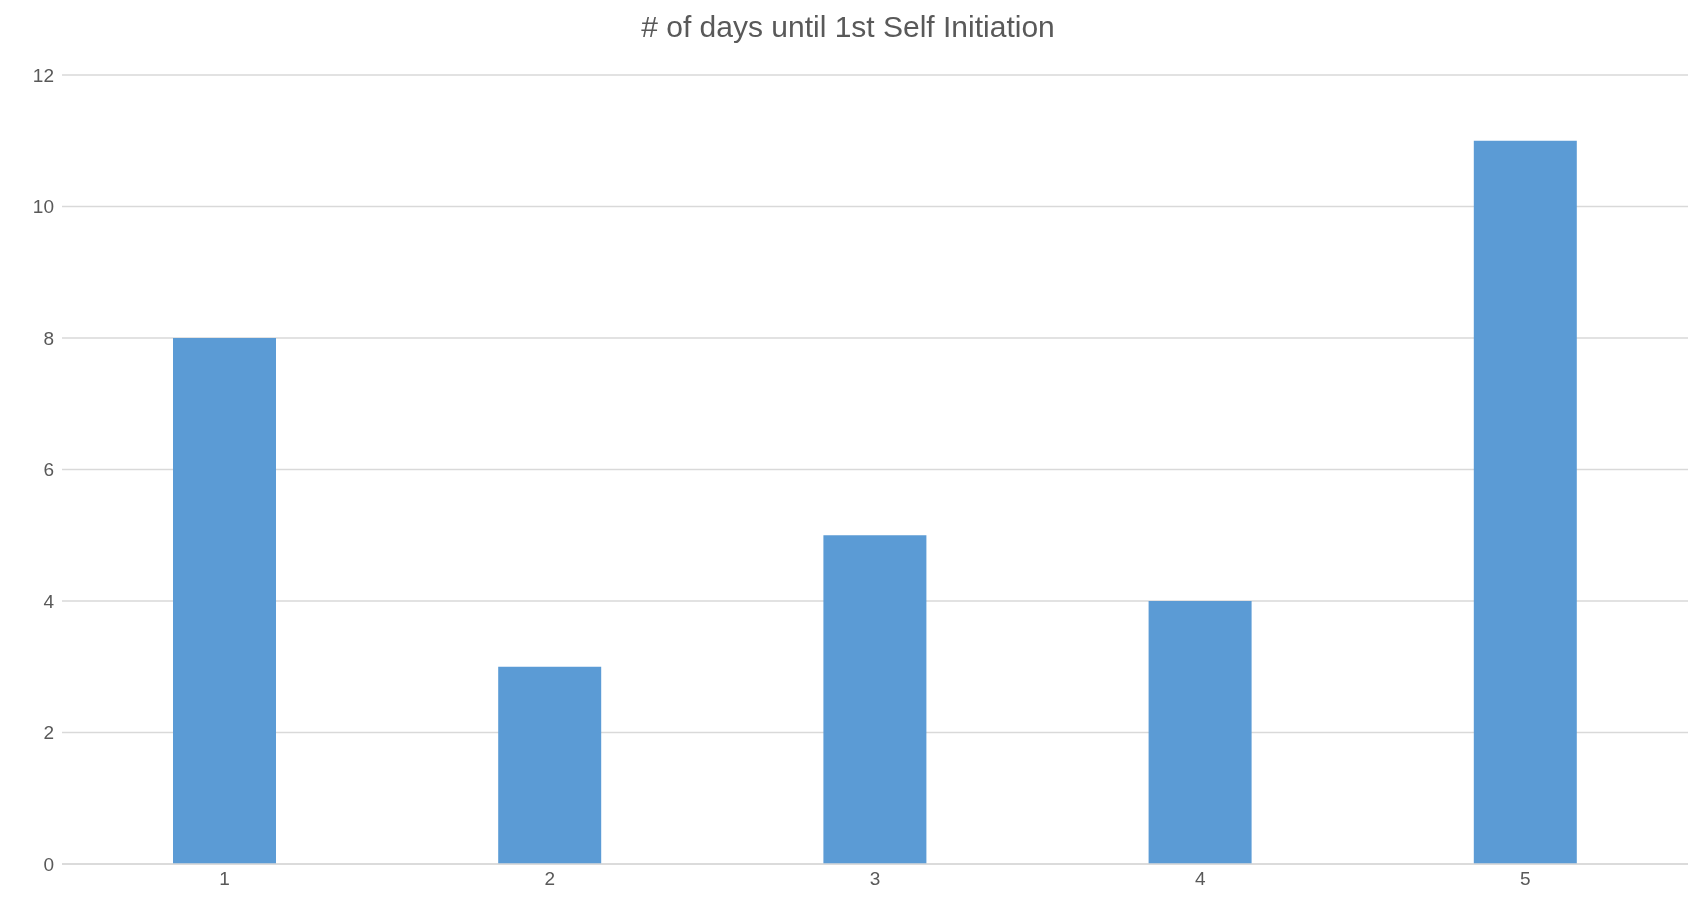 This screenshot has width=1696, height=907. I want to click on y-tick-label: 2, so click(48, 733).